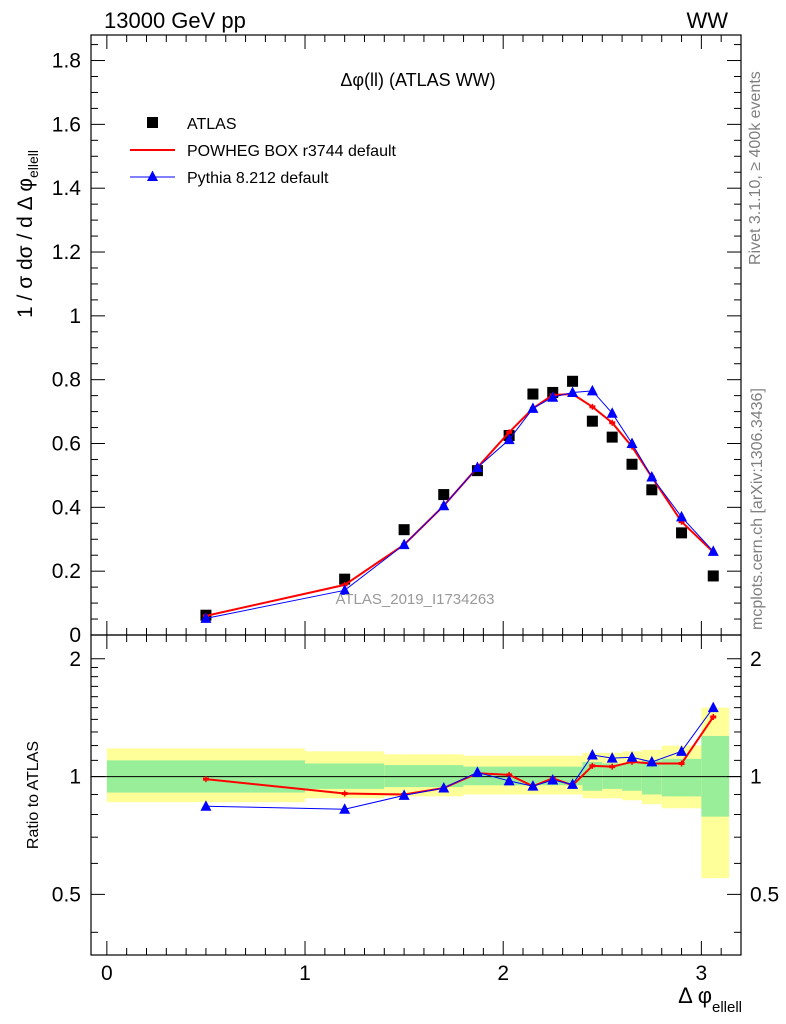  Describe the element at coordinates (152, 122) in the screenshot. I see `legend-marker-atlas` at that location.